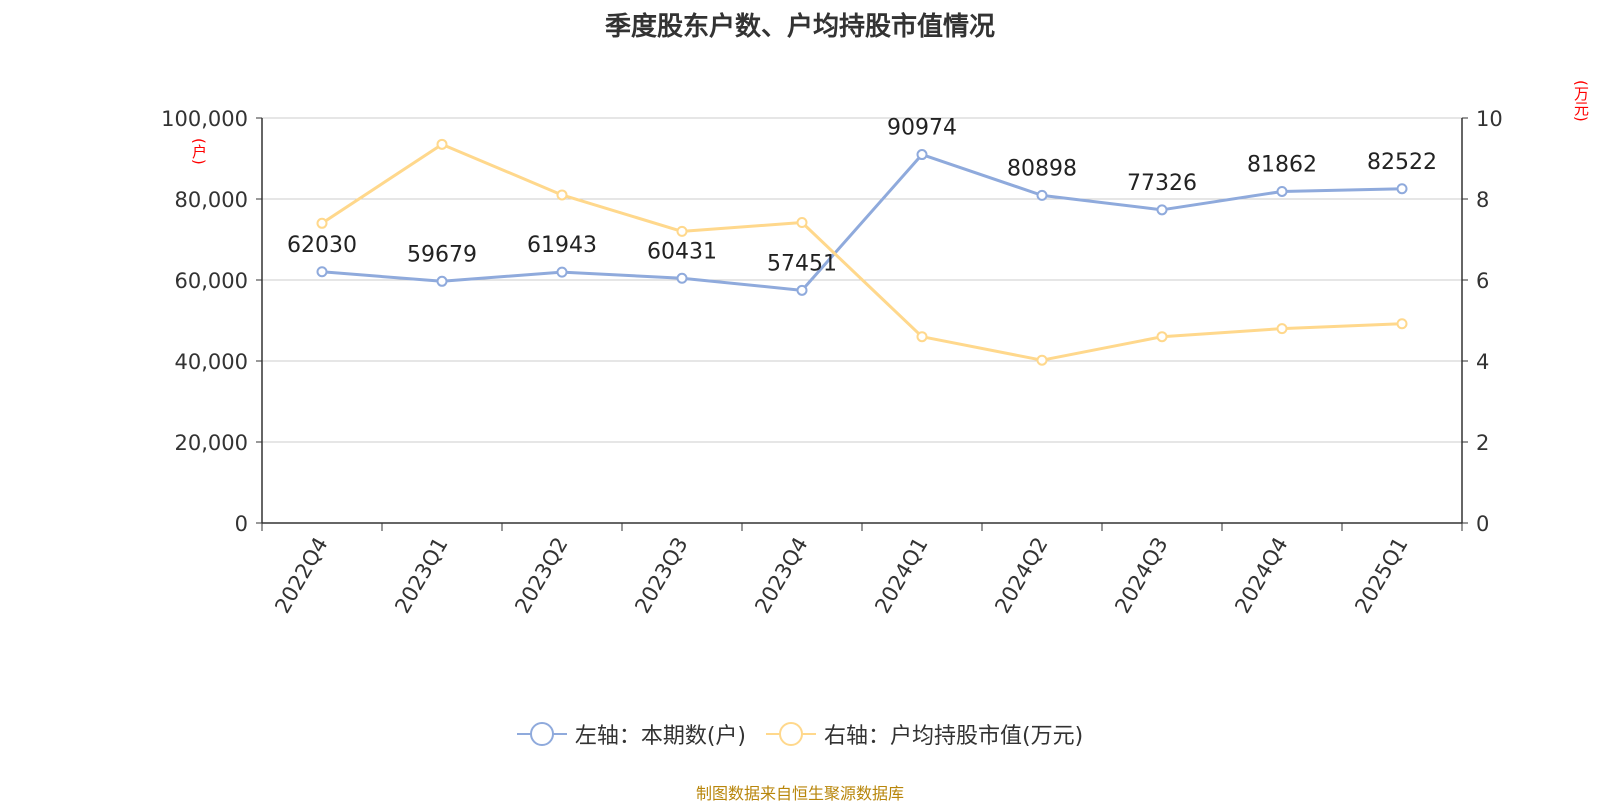 This screenshot has height=804, width=1600. I want to click on source-note: 制图数据来自恒生聚源数据库, so click(799, 793).